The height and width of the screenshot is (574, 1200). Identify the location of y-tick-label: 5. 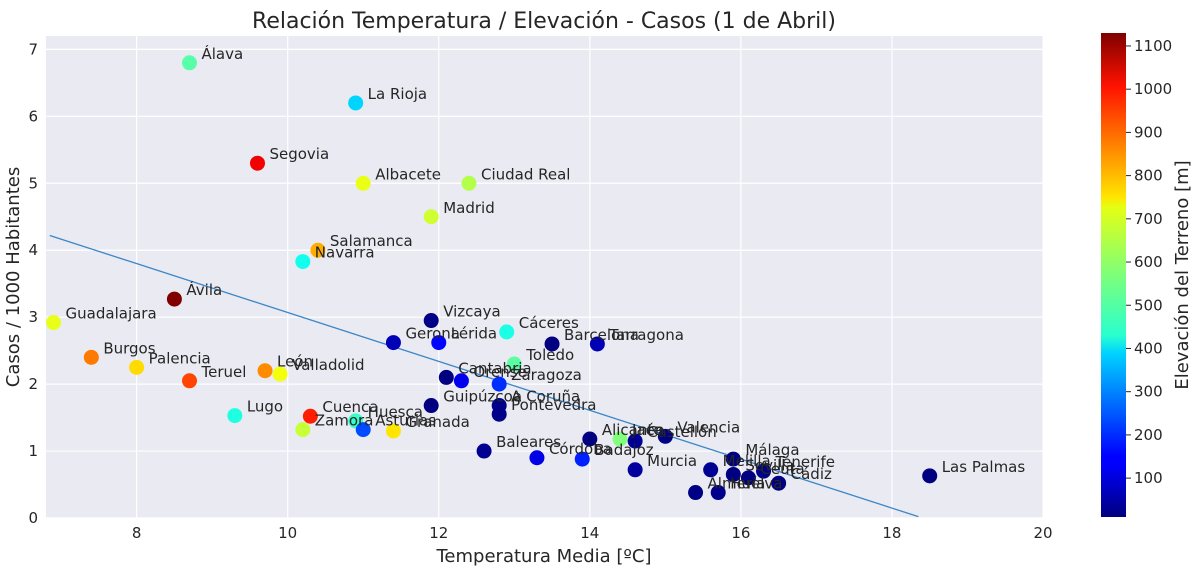
(33, 183).